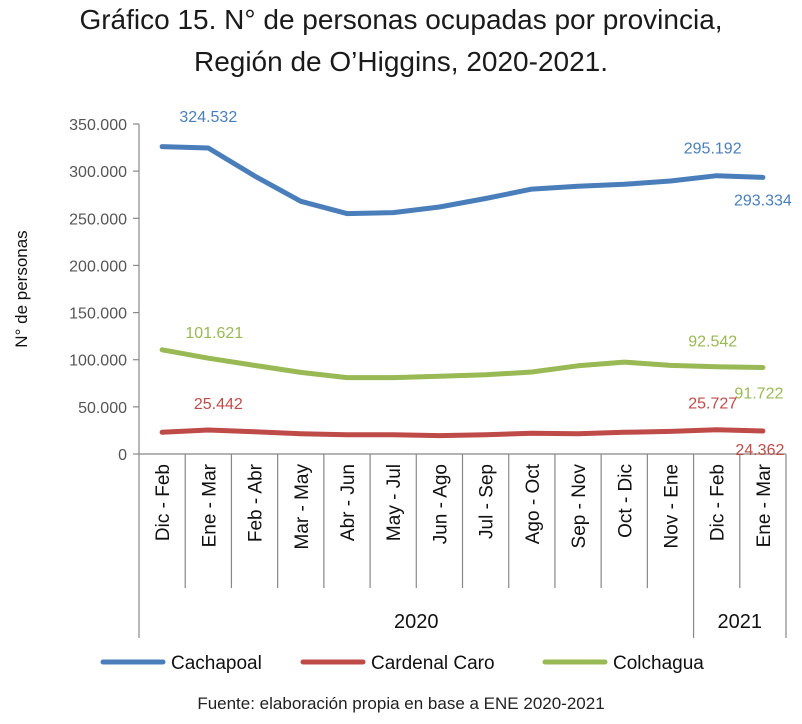 The height and width of the screenshot is (724, 802). Describe the element at coordinates (625, 501) in the screenshot. I see `x-category-label: Oct - Dic` at that location.